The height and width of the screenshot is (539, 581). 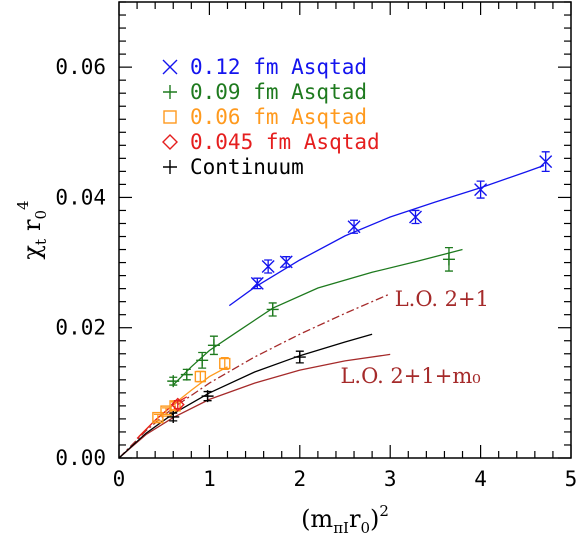 I want to click on legend-item: 0.045 fm Asqtad, so click(x=271, y=142).